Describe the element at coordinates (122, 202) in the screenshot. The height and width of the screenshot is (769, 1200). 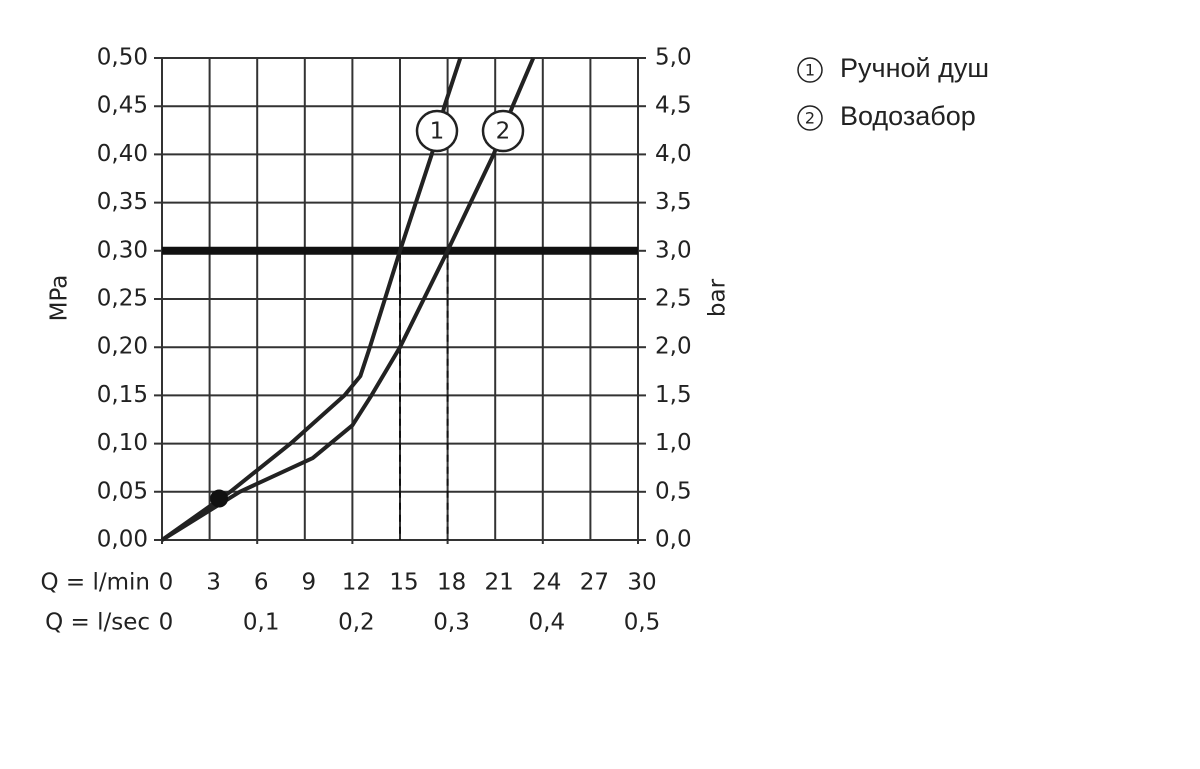
I see `y-tick-label: 0,35` at that location.